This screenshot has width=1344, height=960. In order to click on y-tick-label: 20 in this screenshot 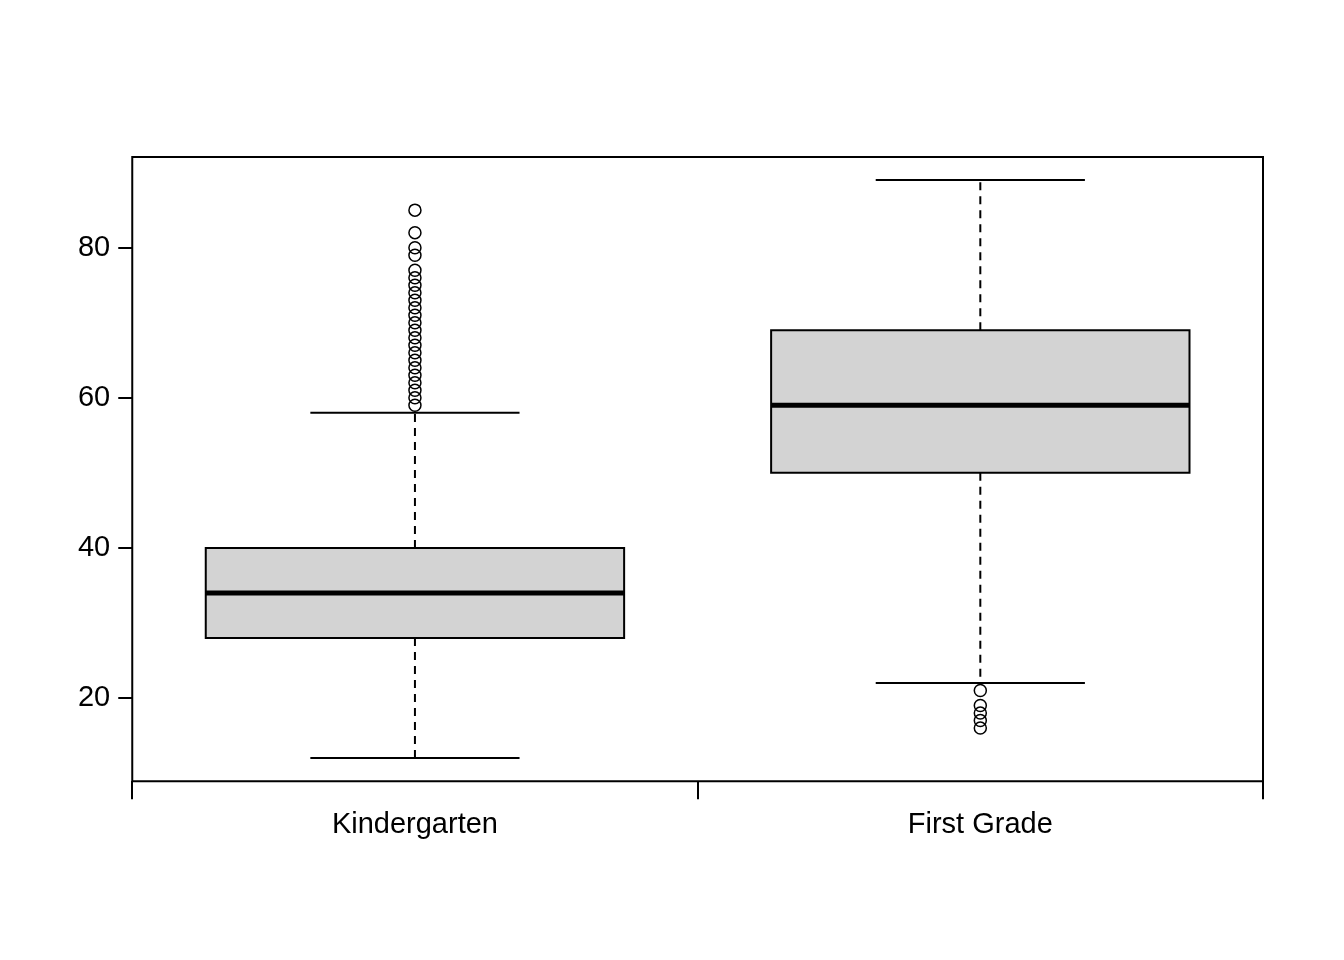, I will do `click(94, 696)`.